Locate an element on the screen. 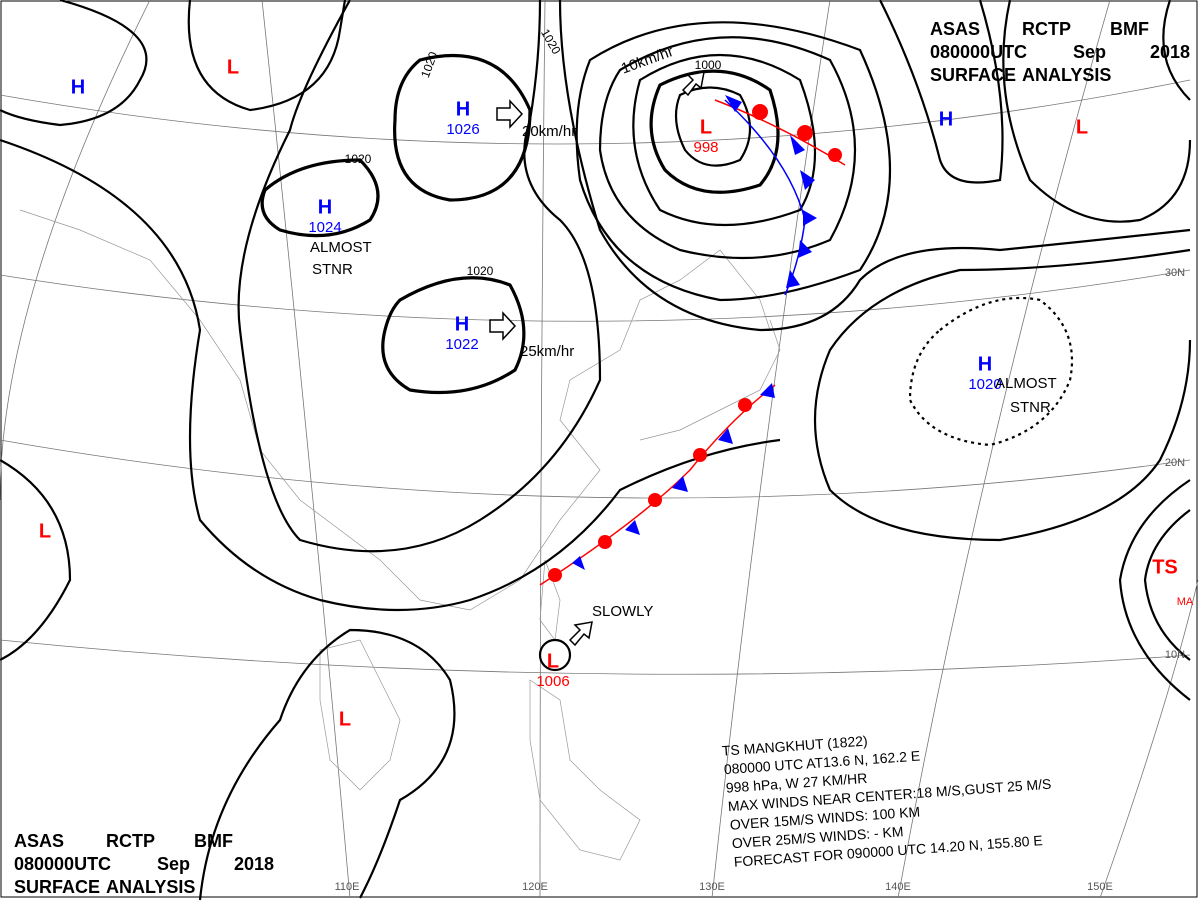 The height and width of the screenshot is (920, 1200). annotation: SLOWLY is located at coordinates (622, 611).